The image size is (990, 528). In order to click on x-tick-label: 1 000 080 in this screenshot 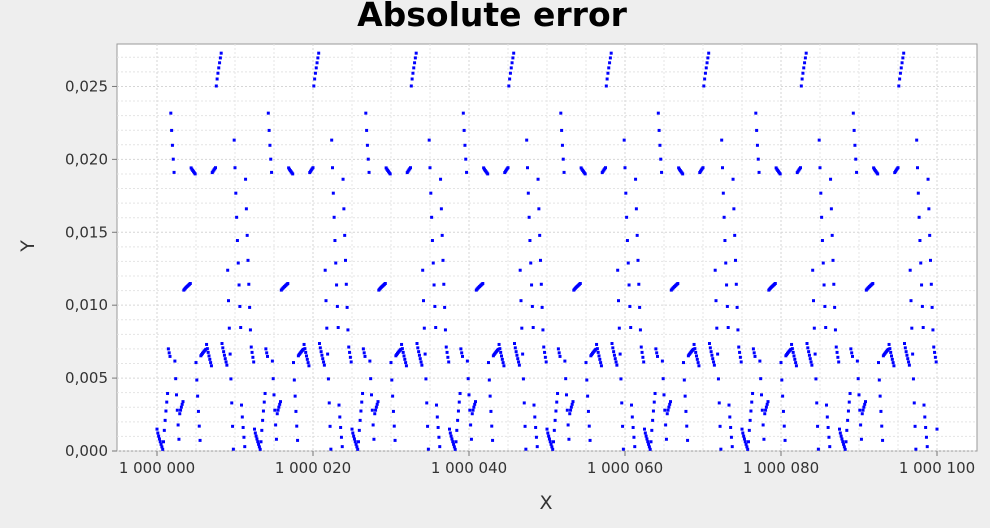, I will do `click(781, 468)`.